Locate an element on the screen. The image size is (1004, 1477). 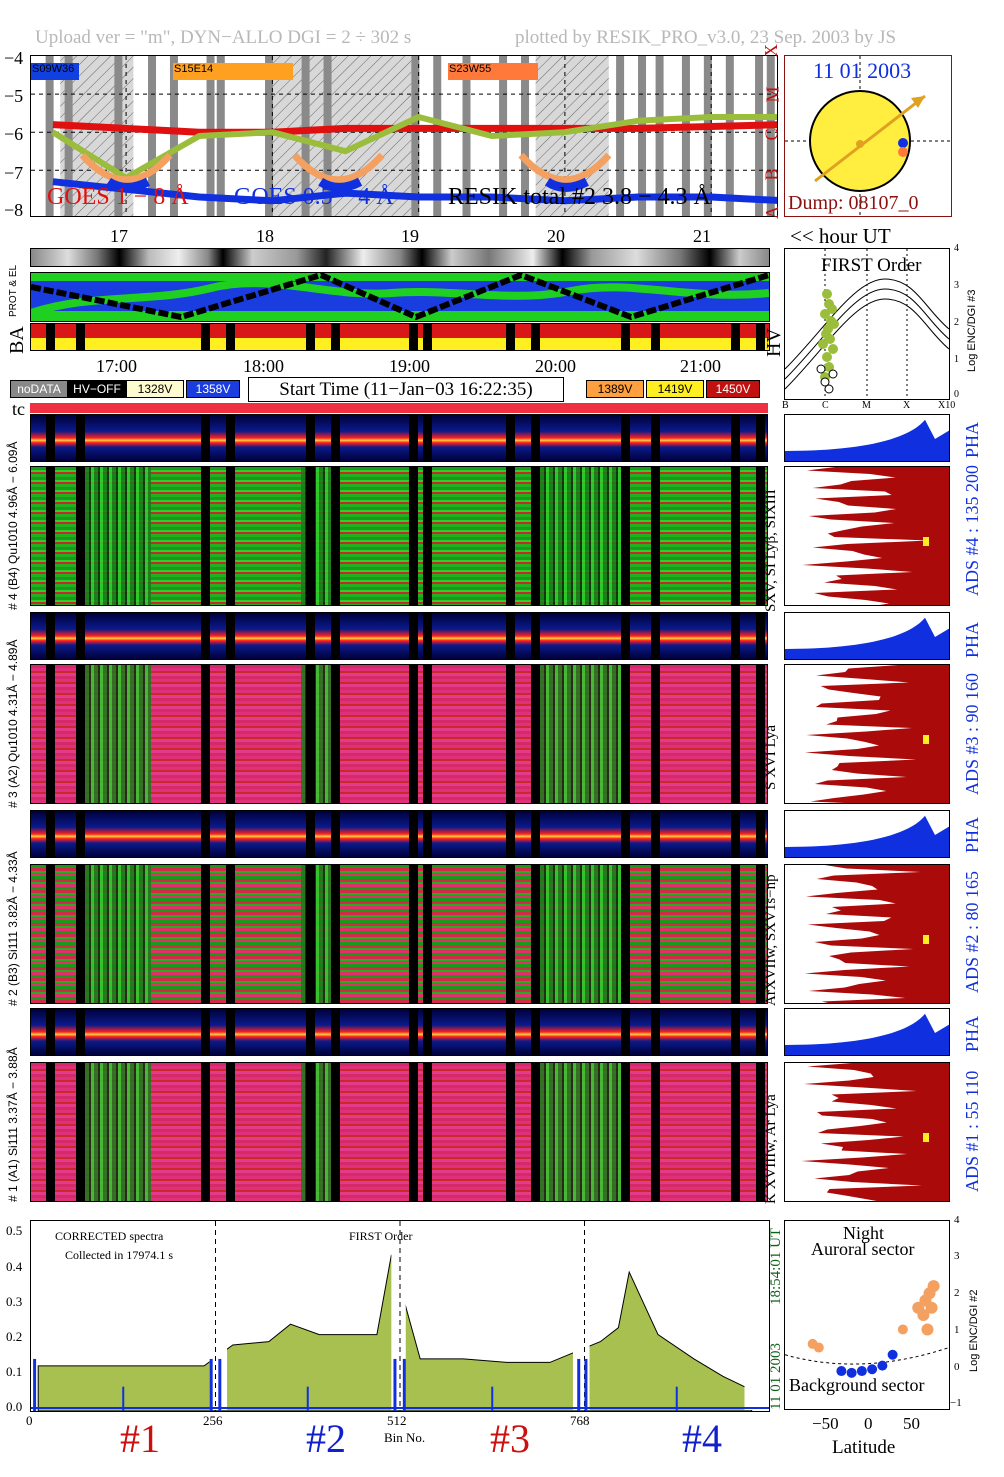
spec-xtick: 0 is located at coordinates (29, 1420).